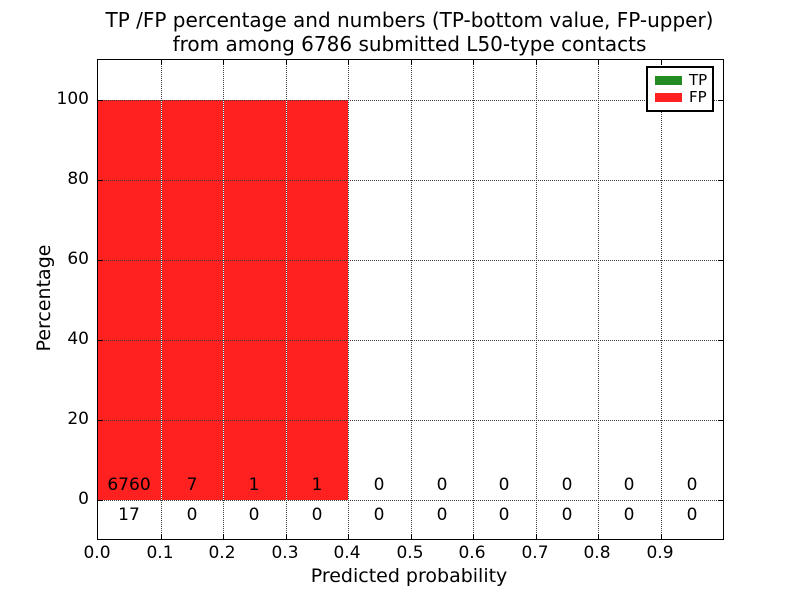 This screenshot has width=800, height=600. Describe the element at coordinates (347, 553) in the screenshot. I see `x-tick-label: 0.4` at that location.